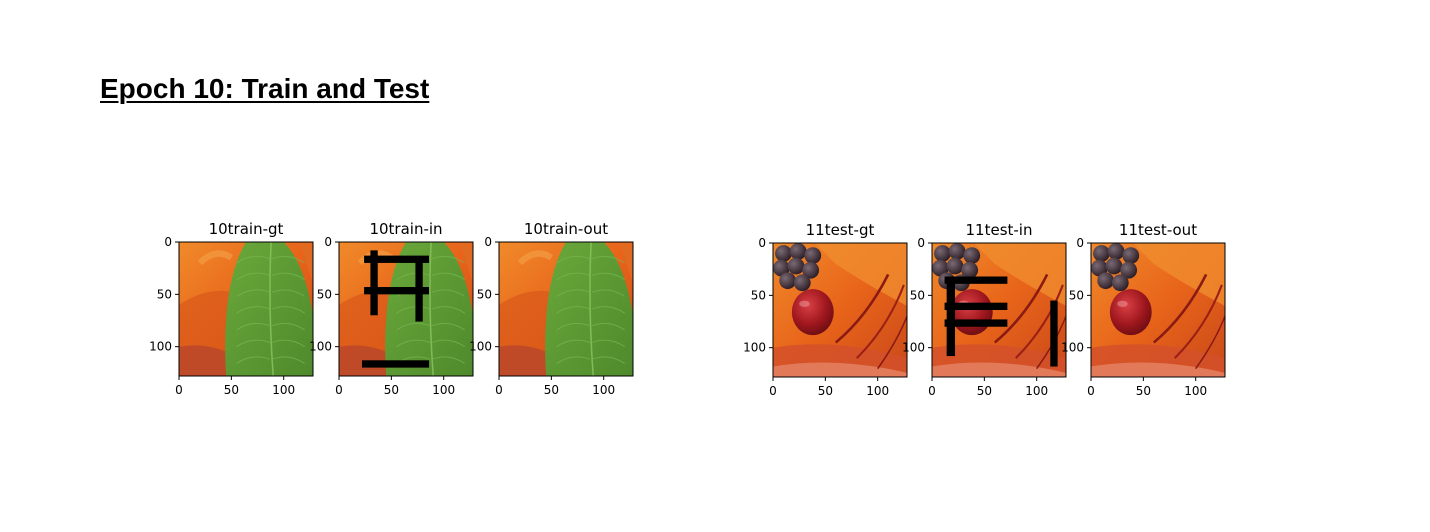 This screenshot has height=532, width=1430. I want to click on image-panel: 10train-gt 0 50 100 0 50 100, so click(231, 308).